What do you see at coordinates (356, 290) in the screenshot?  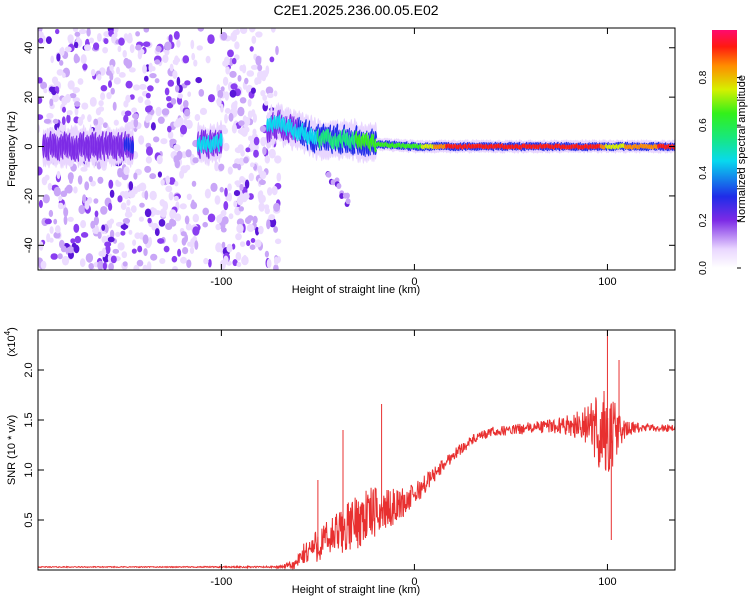 I see `heatmap-x-label: Height of straight line (km)` at bounding box center [356, 290].